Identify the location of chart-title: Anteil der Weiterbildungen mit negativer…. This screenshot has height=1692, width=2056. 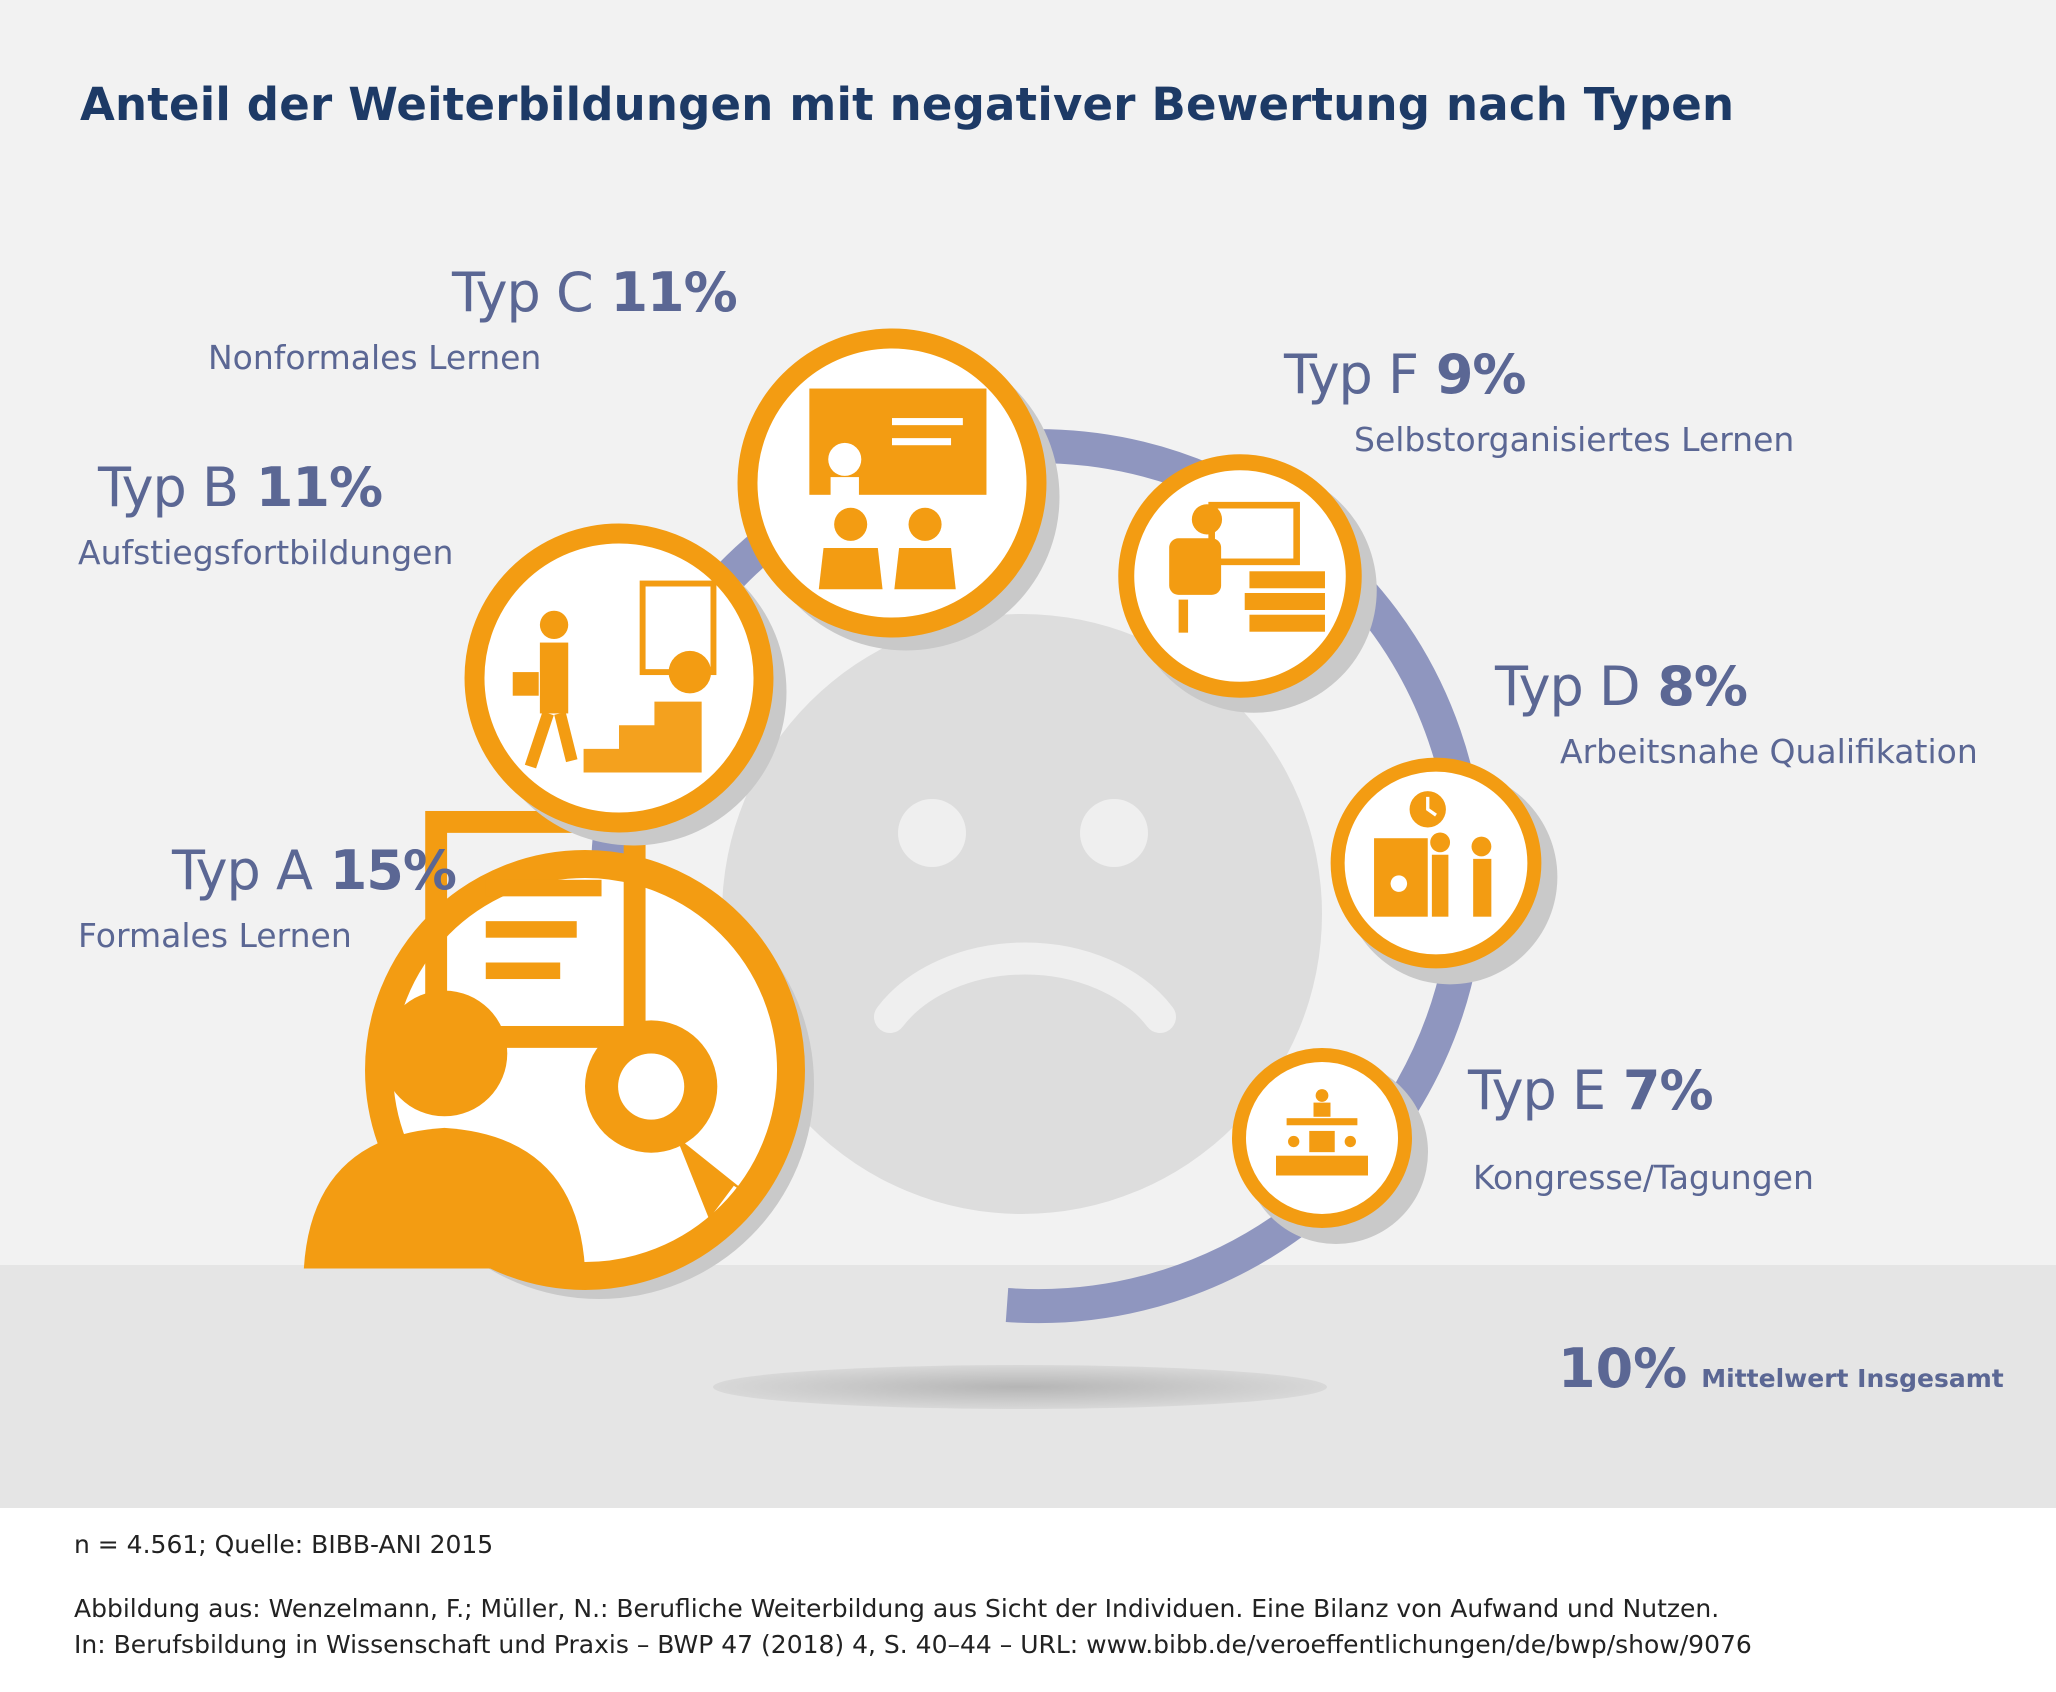
(907, 104).